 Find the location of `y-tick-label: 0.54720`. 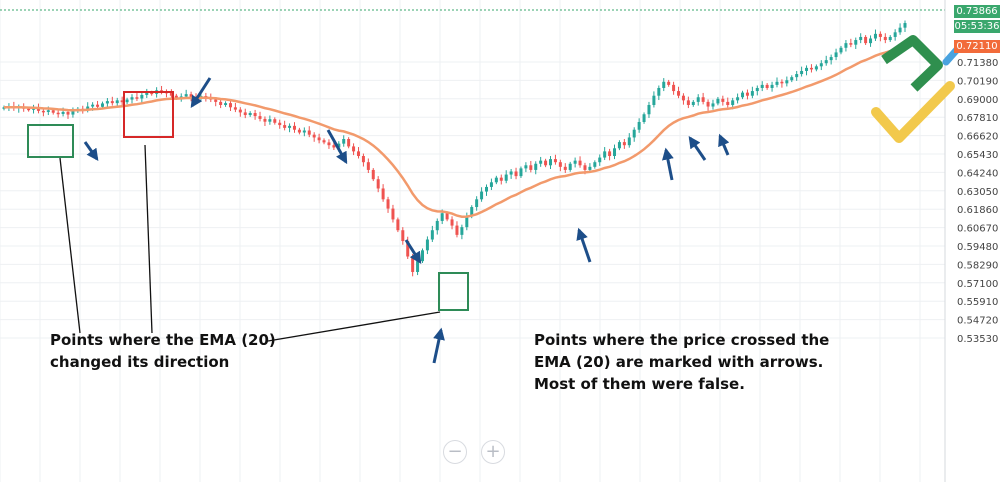

y-tick-label: 0.54720 is located at coordinates (977, 321).